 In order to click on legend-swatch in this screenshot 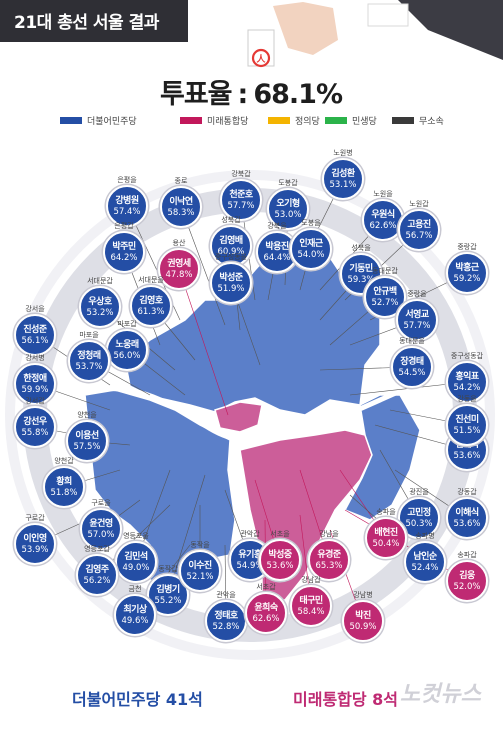, I will do `click(191, 120)`.